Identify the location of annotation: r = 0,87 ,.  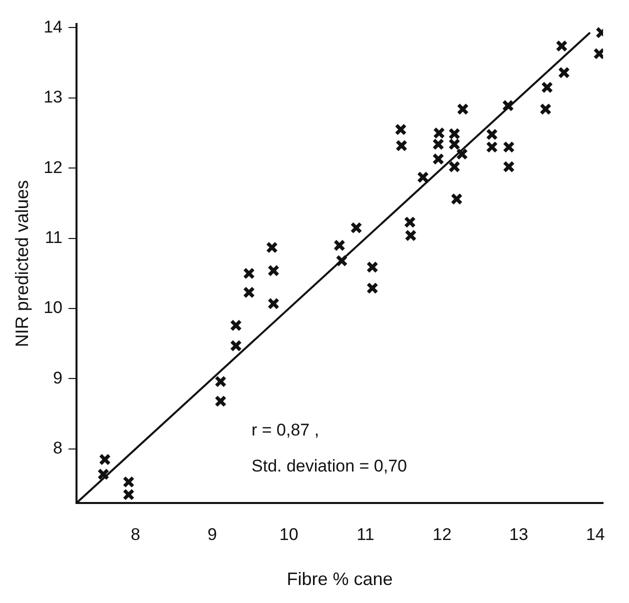
(286, 430).